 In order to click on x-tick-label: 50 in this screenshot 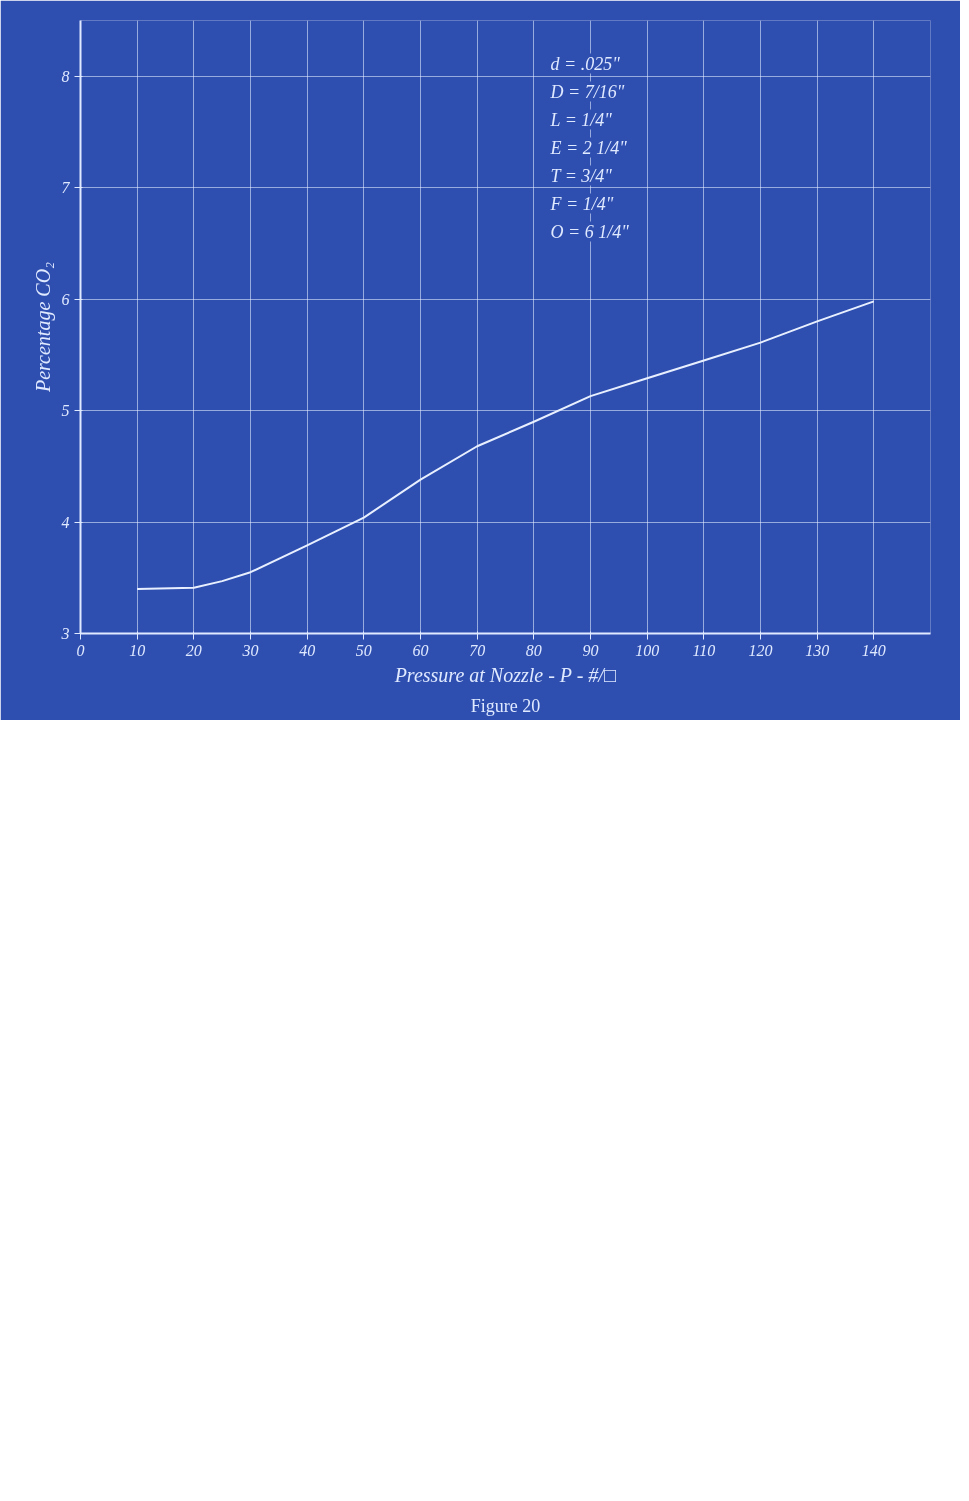, I will do `click(363, 650)`.